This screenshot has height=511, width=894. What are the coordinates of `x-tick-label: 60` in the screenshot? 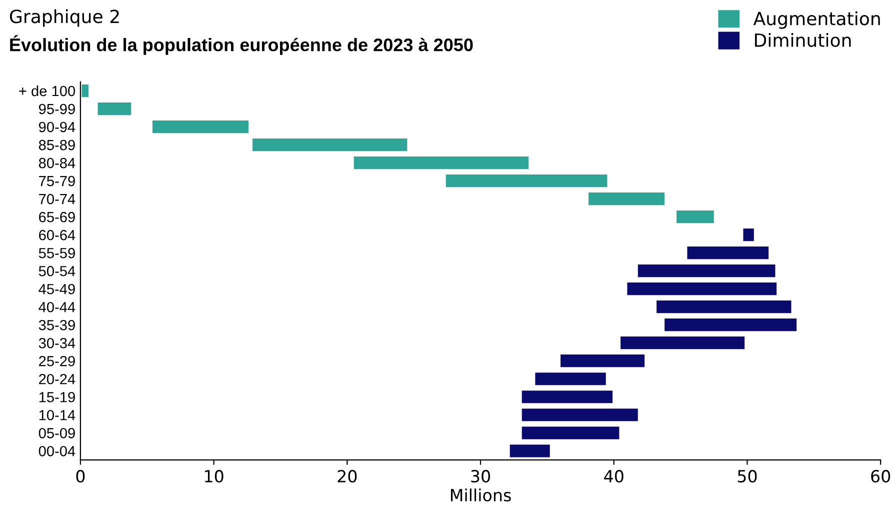 It's located at (880, 476).